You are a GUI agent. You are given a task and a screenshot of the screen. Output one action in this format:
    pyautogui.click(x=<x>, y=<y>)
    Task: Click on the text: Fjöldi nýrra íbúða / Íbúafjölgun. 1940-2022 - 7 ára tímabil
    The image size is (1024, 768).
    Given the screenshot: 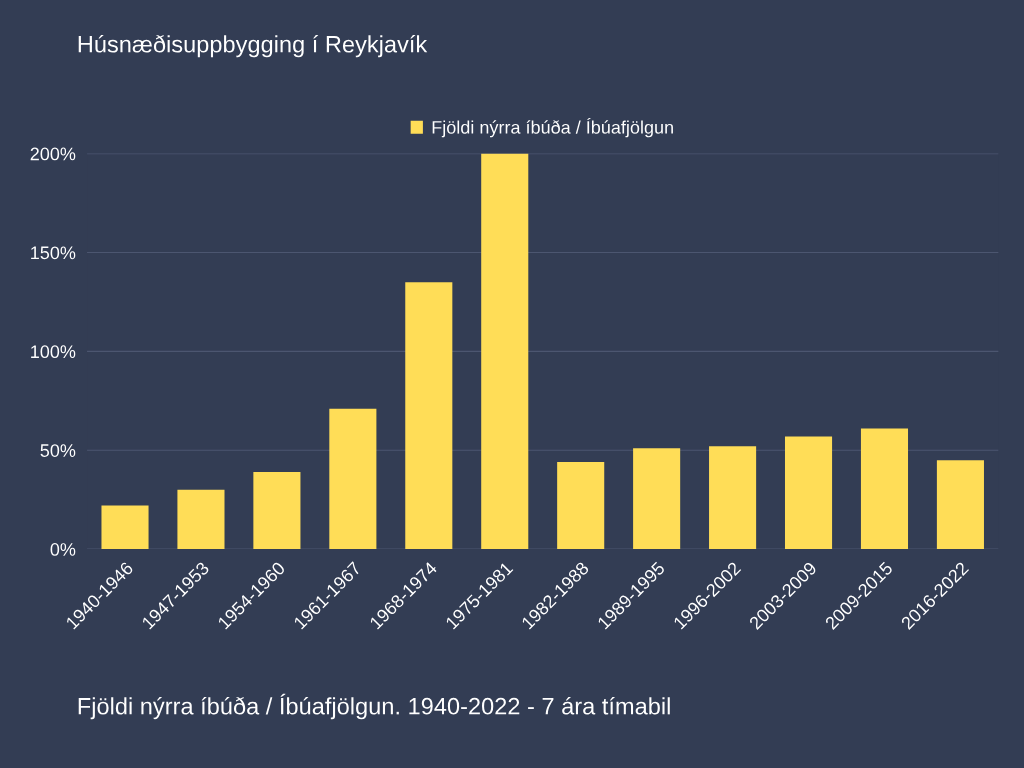 What is the action you would take?
    pyautogui.click(x=374, y=706)
    